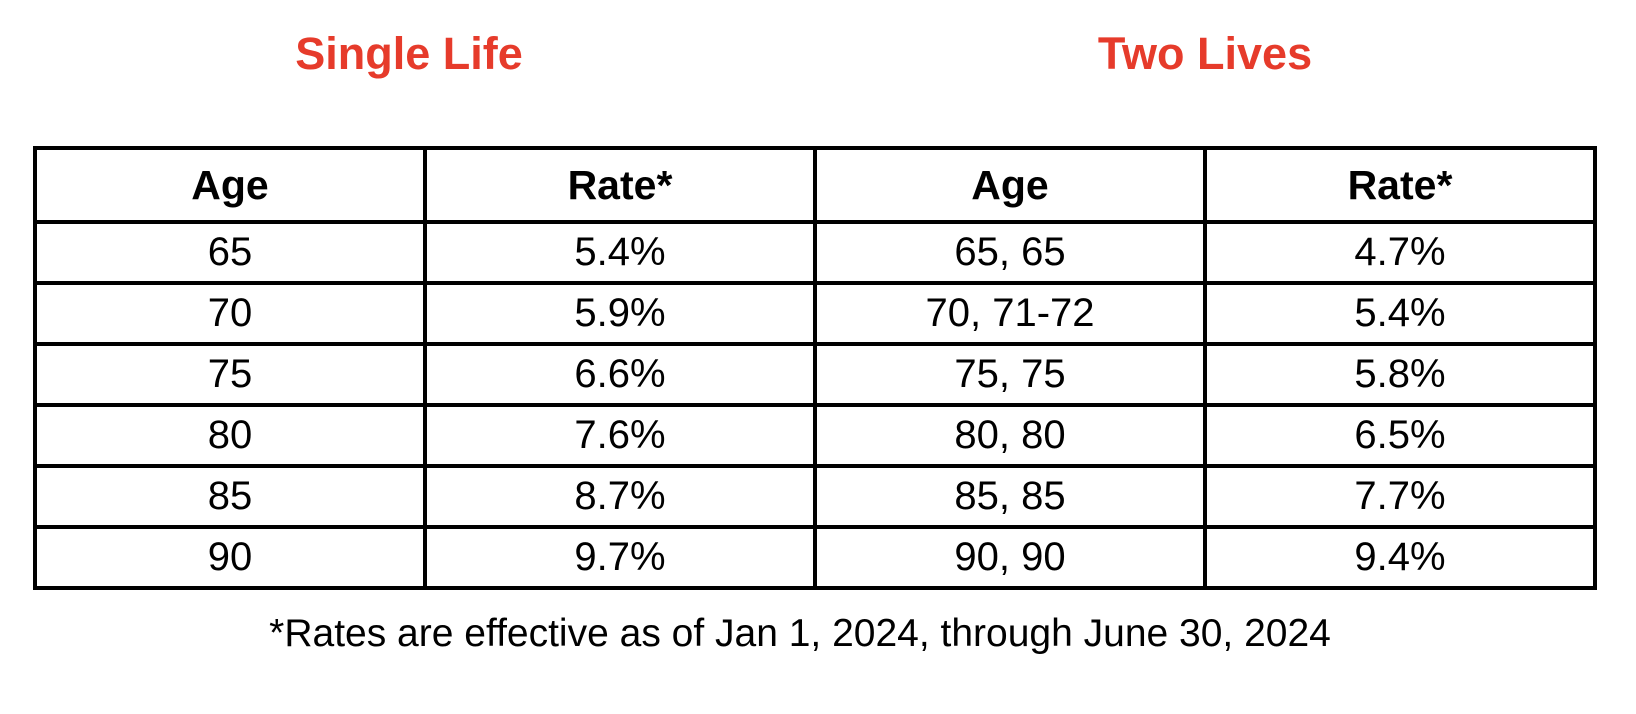  I want to click on table-row: 90 9.7% 90, 90 9.4%, so click(815, 557).